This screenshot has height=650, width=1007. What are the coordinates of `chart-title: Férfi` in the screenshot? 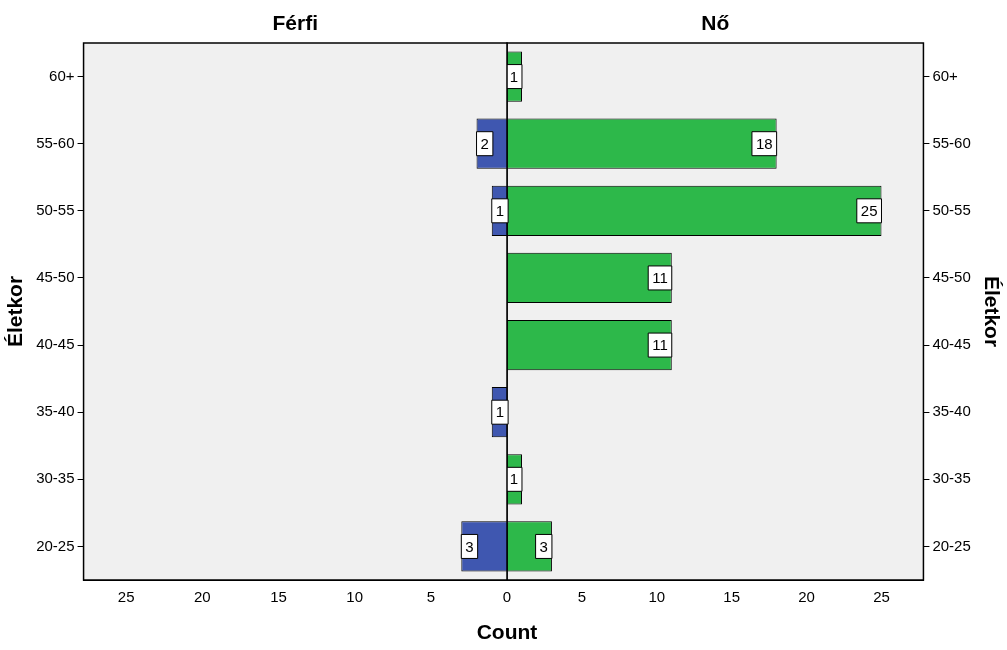 It's located at (295, 22).